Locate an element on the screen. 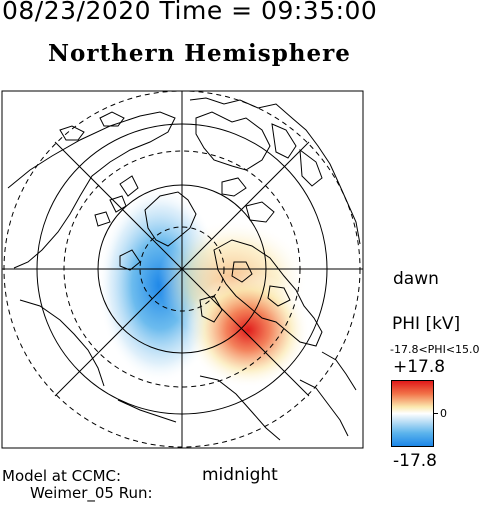 Image resolution: width=484 pixels, height=508 pixels. run-label: Weimer_05 Run: is located at coordinates (91, 493).